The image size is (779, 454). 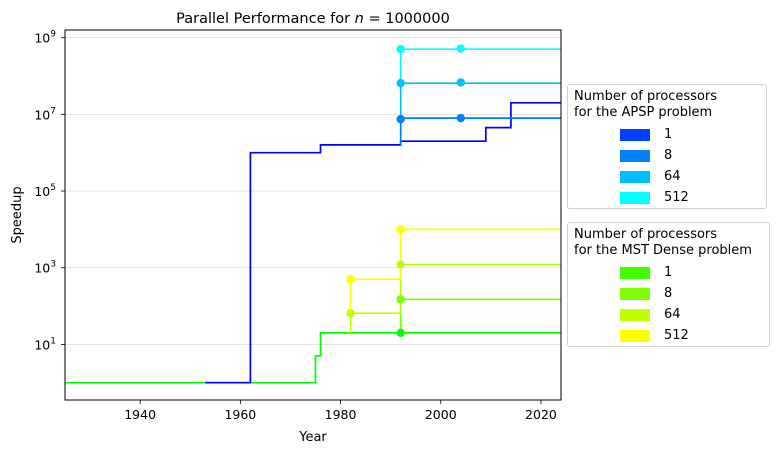 I want to click on x-tick-label: 1960, so click(x=240, y=414).